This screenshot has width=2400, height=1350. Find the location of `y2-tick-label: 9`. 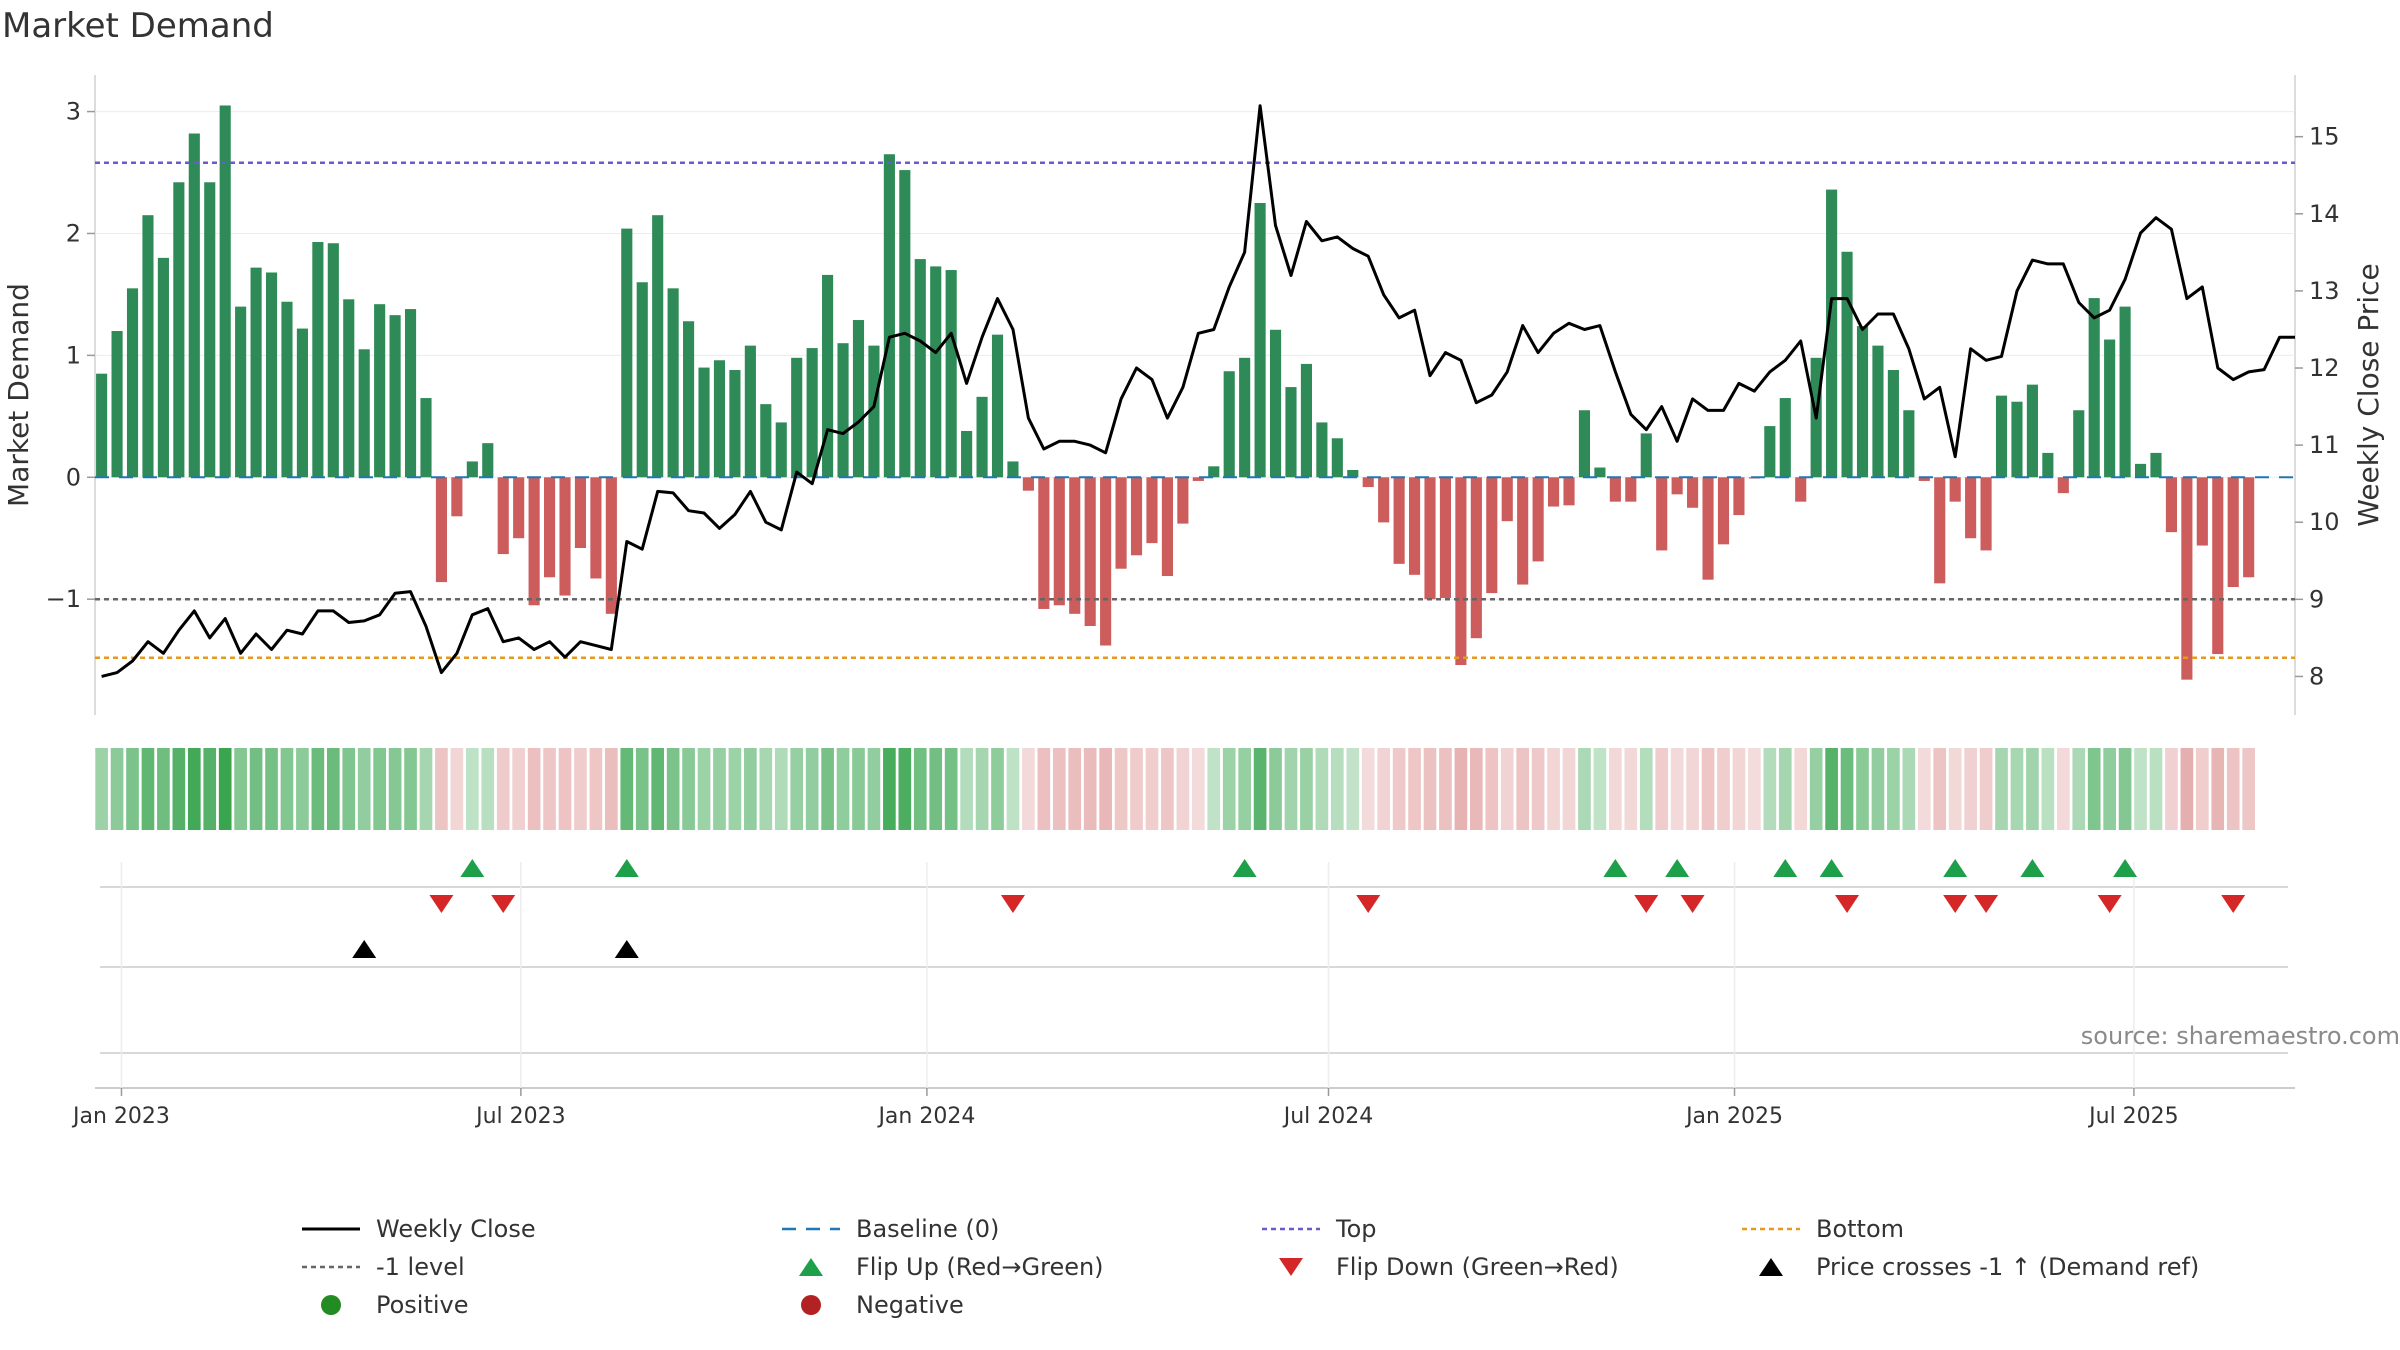

y2-tick-label: 9 is located at coordinates (2316, 599).